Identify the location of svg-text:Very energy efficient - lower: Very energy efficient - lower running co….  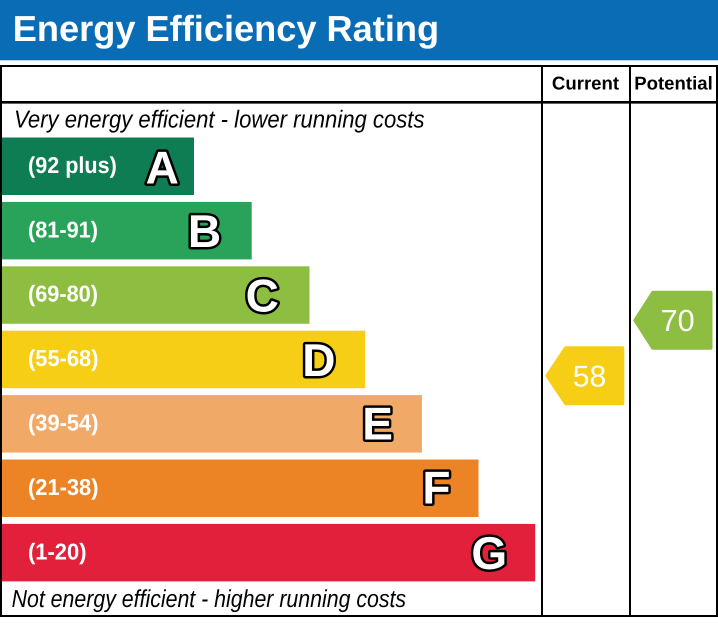
(219, 119).